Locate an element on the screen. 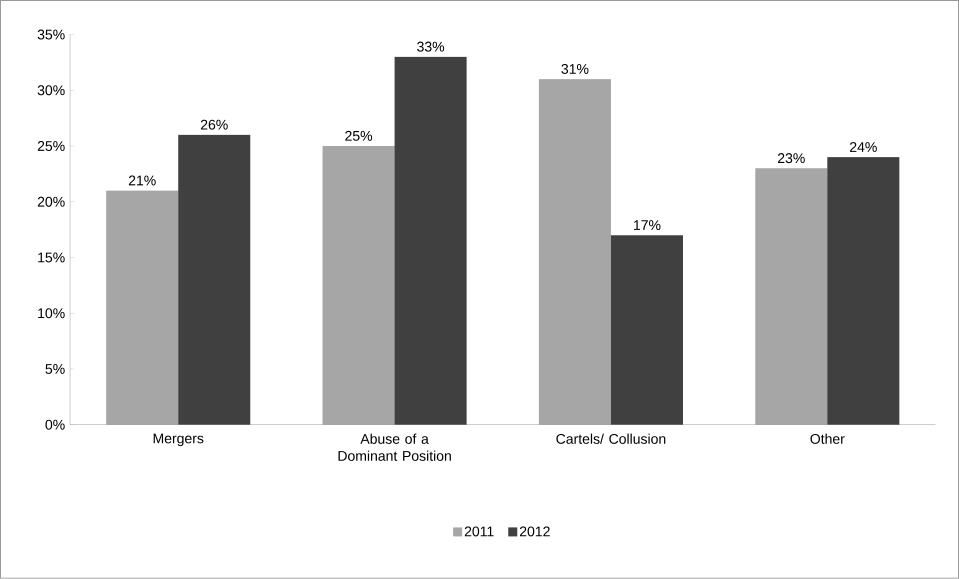 This screenshot has width=959, height=579. legend-label: 2012 is located at coordinates (535, 531).